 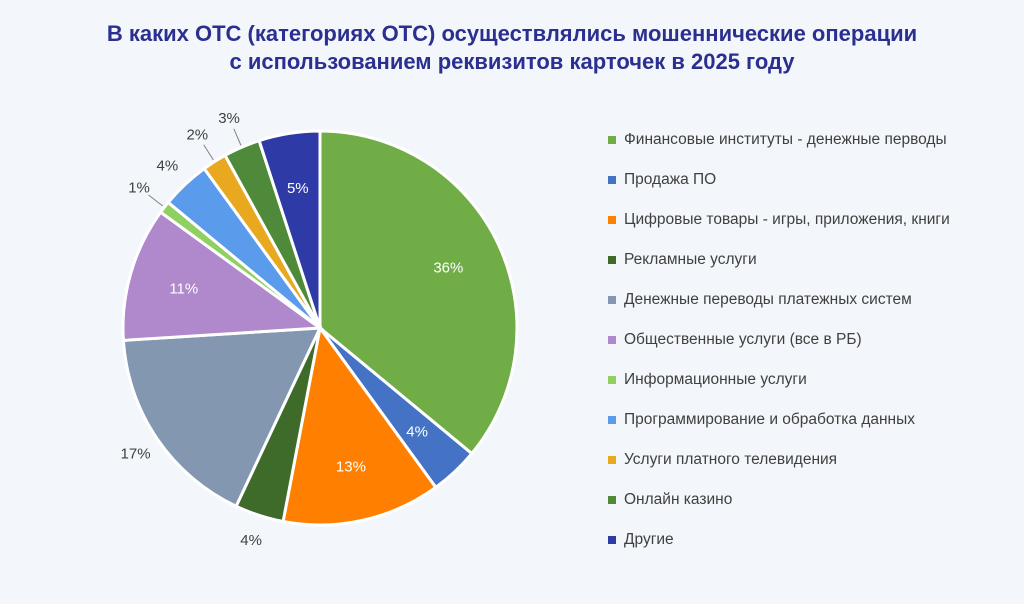 I want to click on legend-label: Рекламные услуги, so click(x=690, y=259).